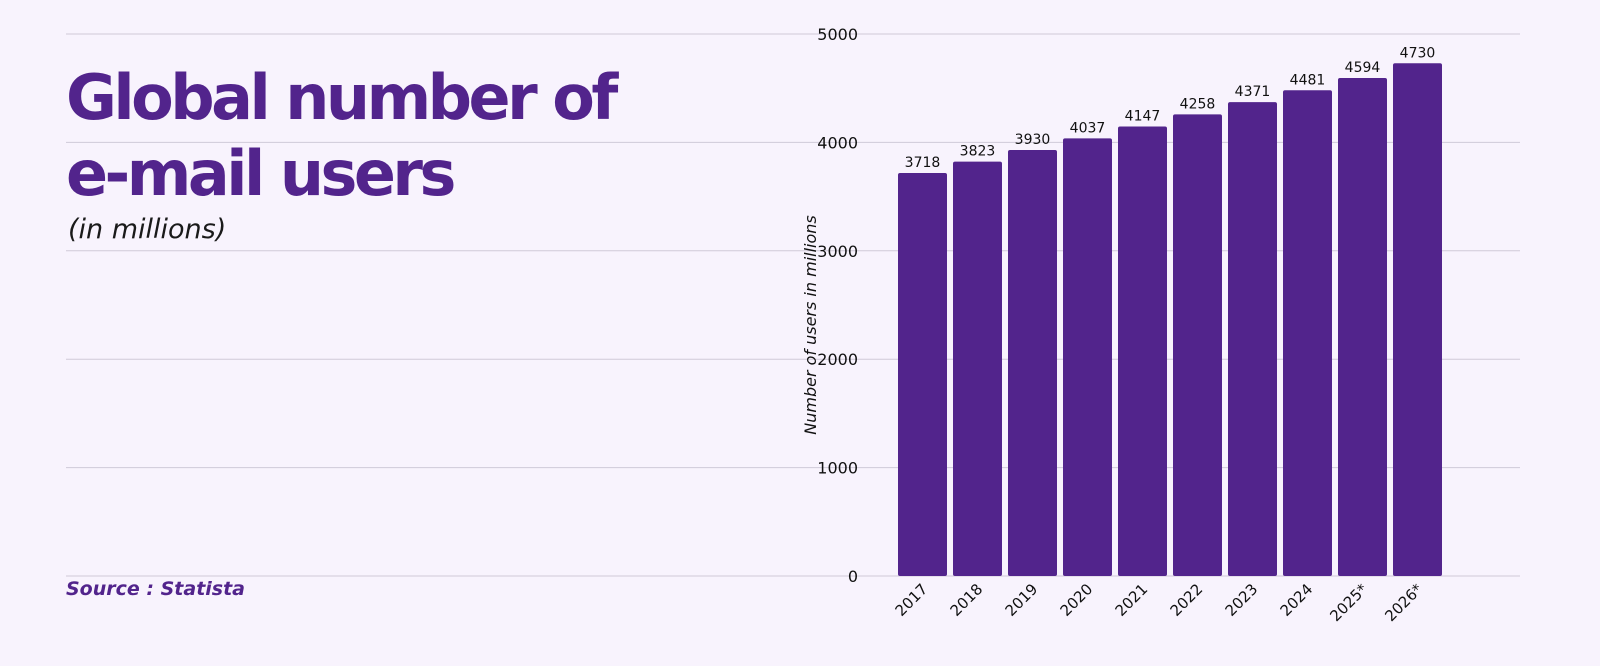  What do you see at coordinates (1363, 68) in the screenshot?
I see `data-label: 4594` at bounding box center [1363, 68].